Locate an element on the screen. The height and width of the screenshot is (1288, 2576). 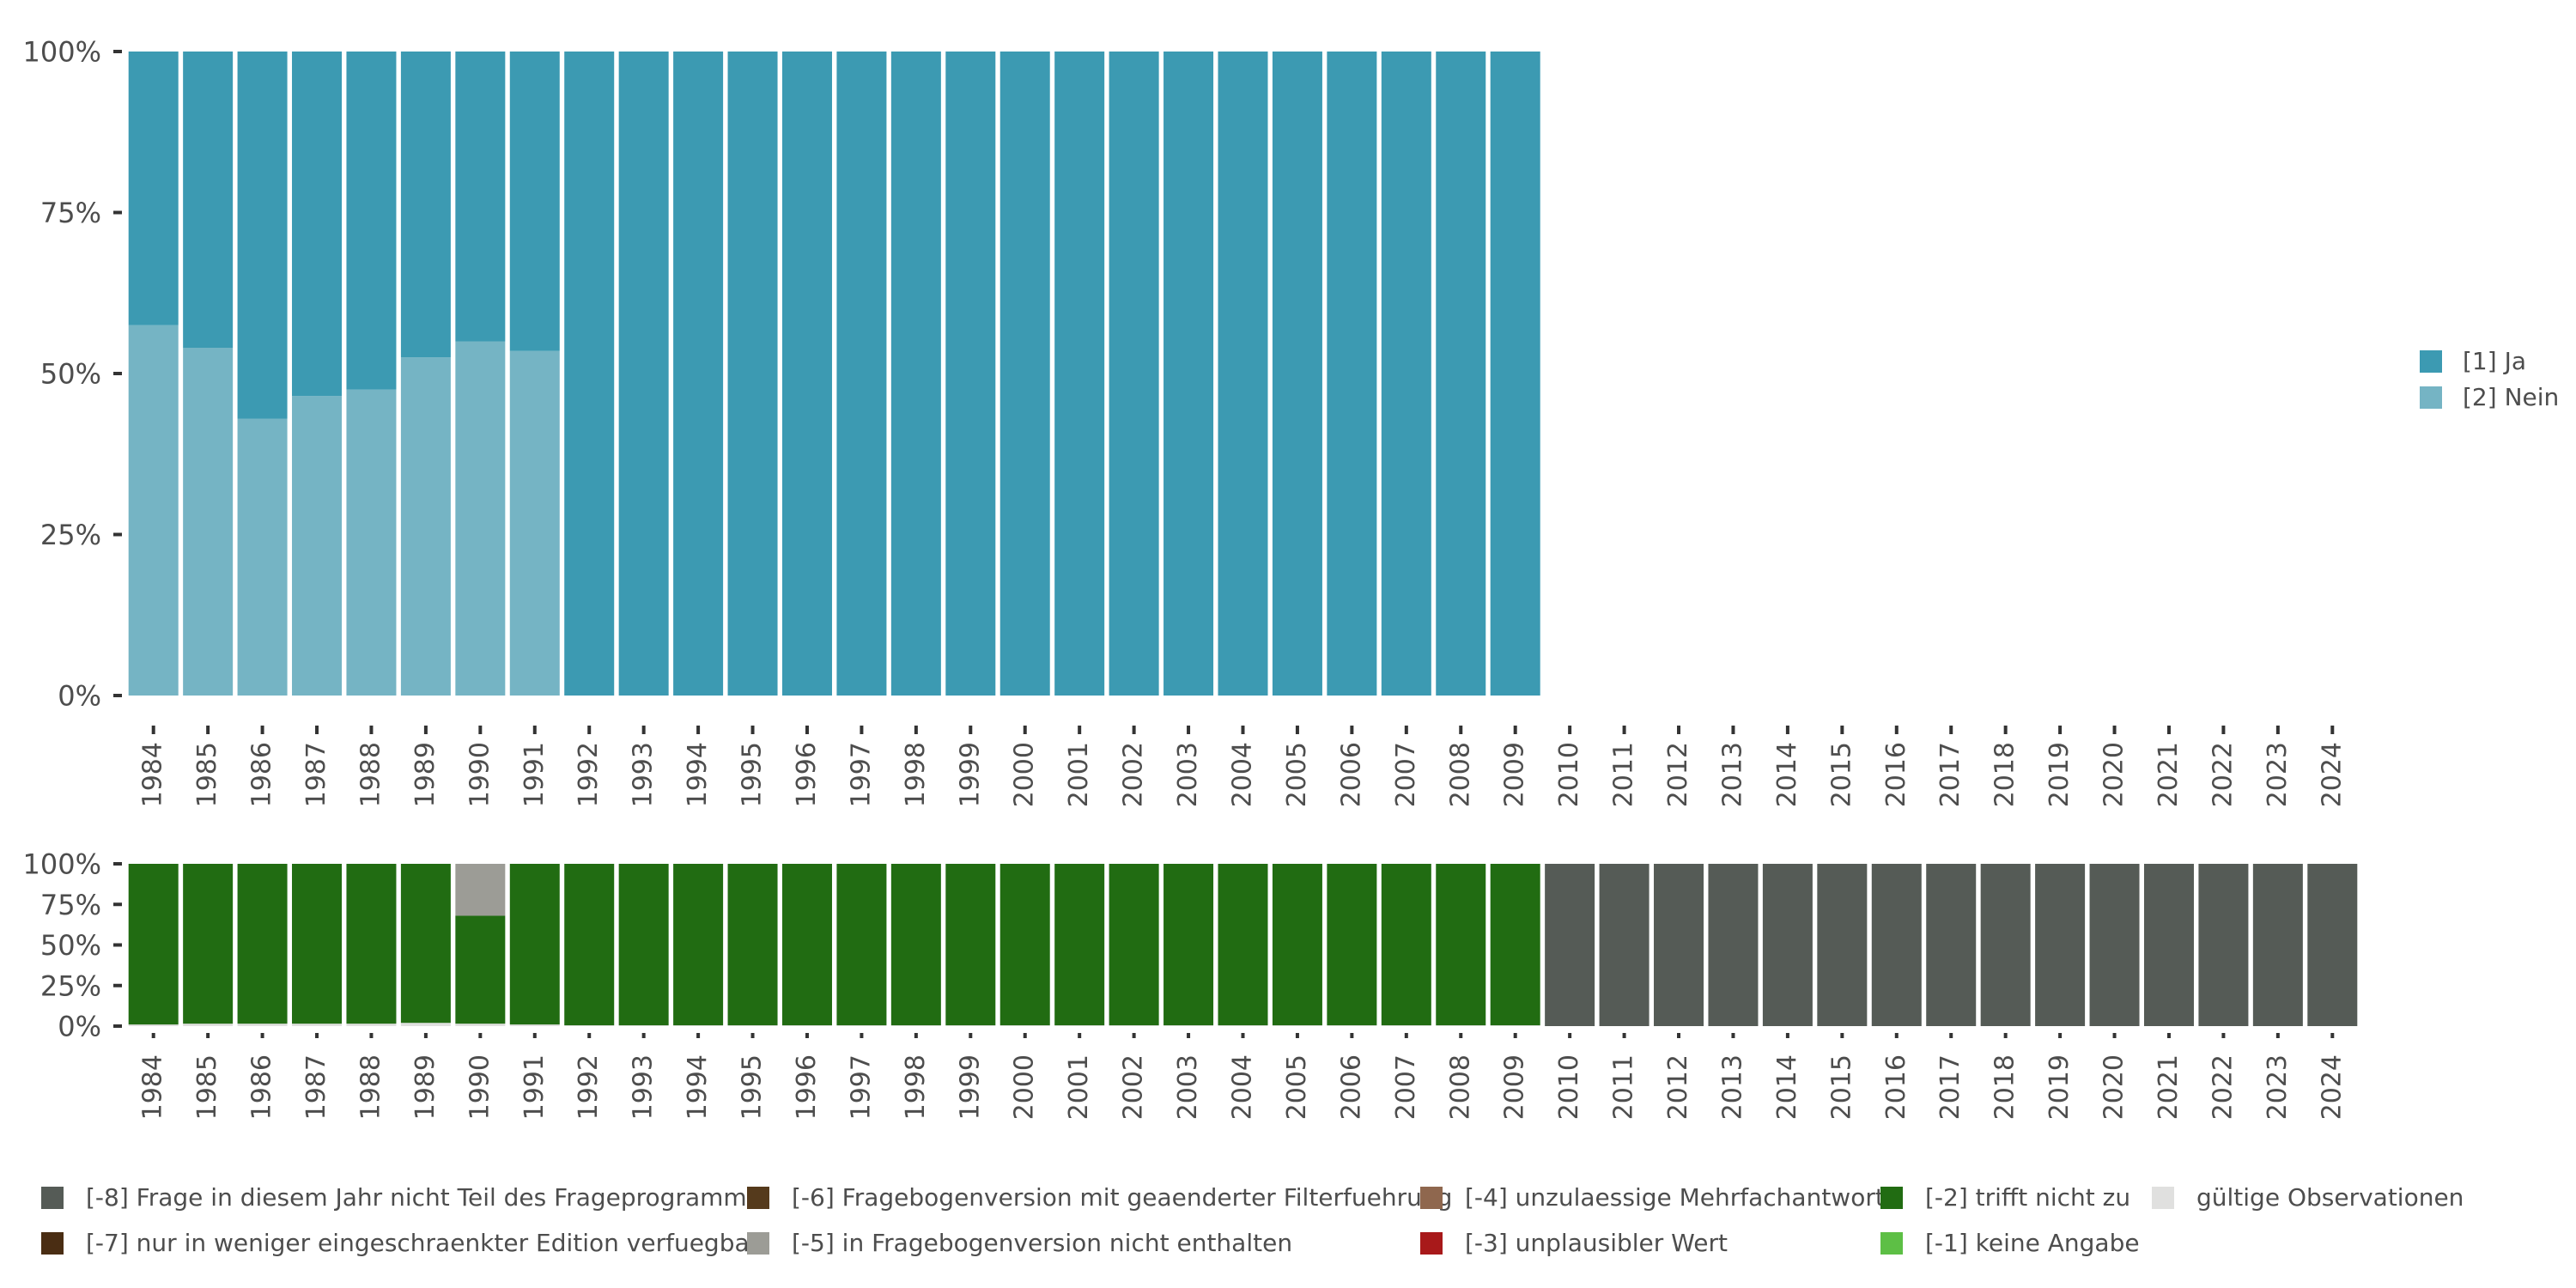
x-tick-label: 1996 is located at coordinates (807, 1087).